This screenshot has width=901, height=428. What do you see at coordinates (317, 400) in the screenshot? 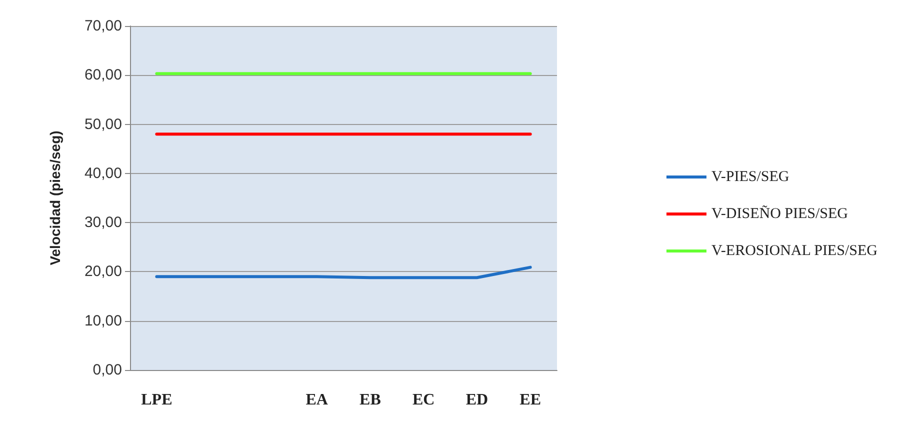
I see `x-tick-label: EA` at bounding box center [317, 400].